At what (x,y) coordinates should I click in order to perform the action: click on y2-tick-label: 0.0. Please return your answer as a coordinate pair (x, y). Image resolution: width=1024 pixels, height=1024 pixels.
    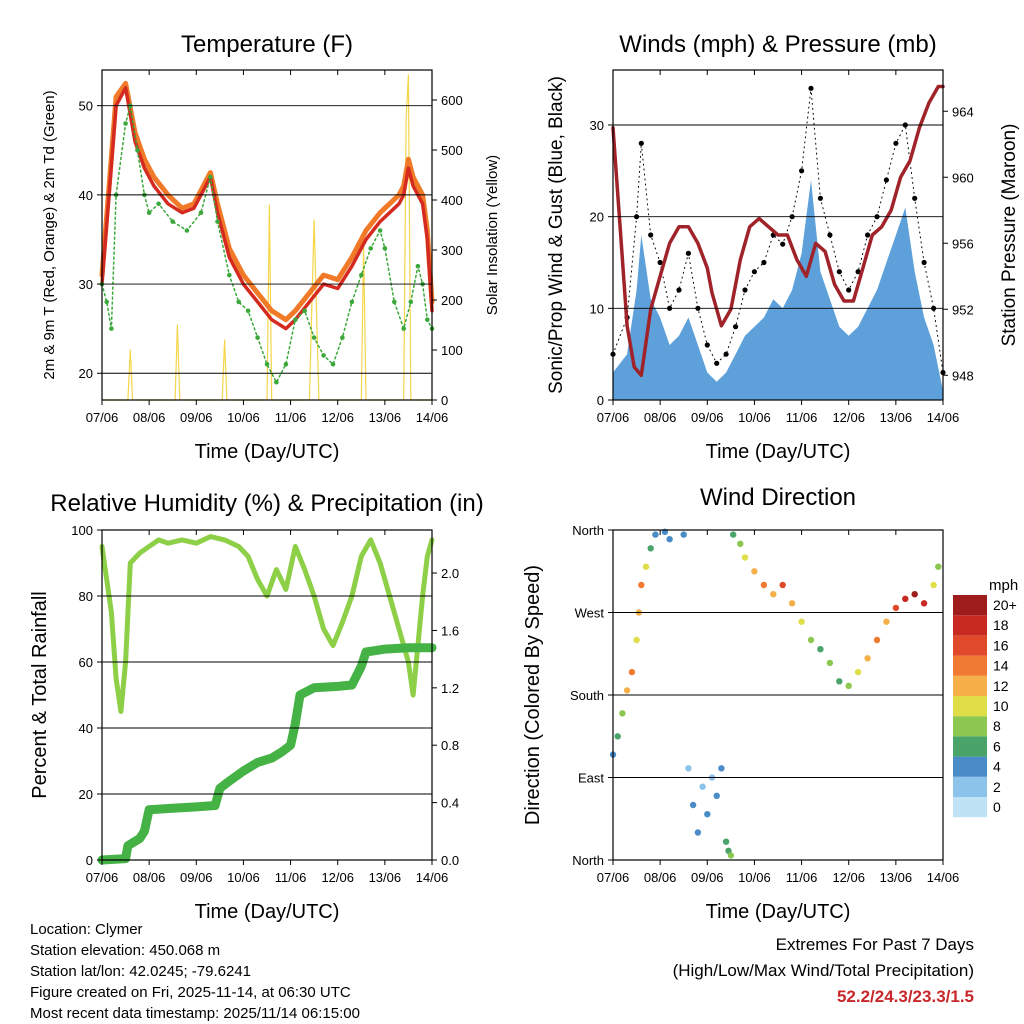
    Looking at the image, I should click on (450, 860).